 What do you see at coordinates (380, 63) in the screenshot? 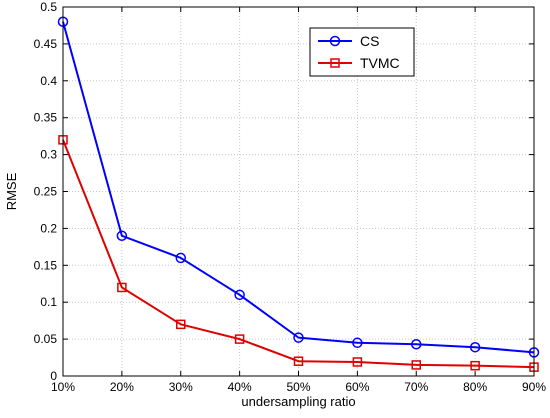
I see `legend-label-tvmc: TVMC` at bounding box center [380, 63].